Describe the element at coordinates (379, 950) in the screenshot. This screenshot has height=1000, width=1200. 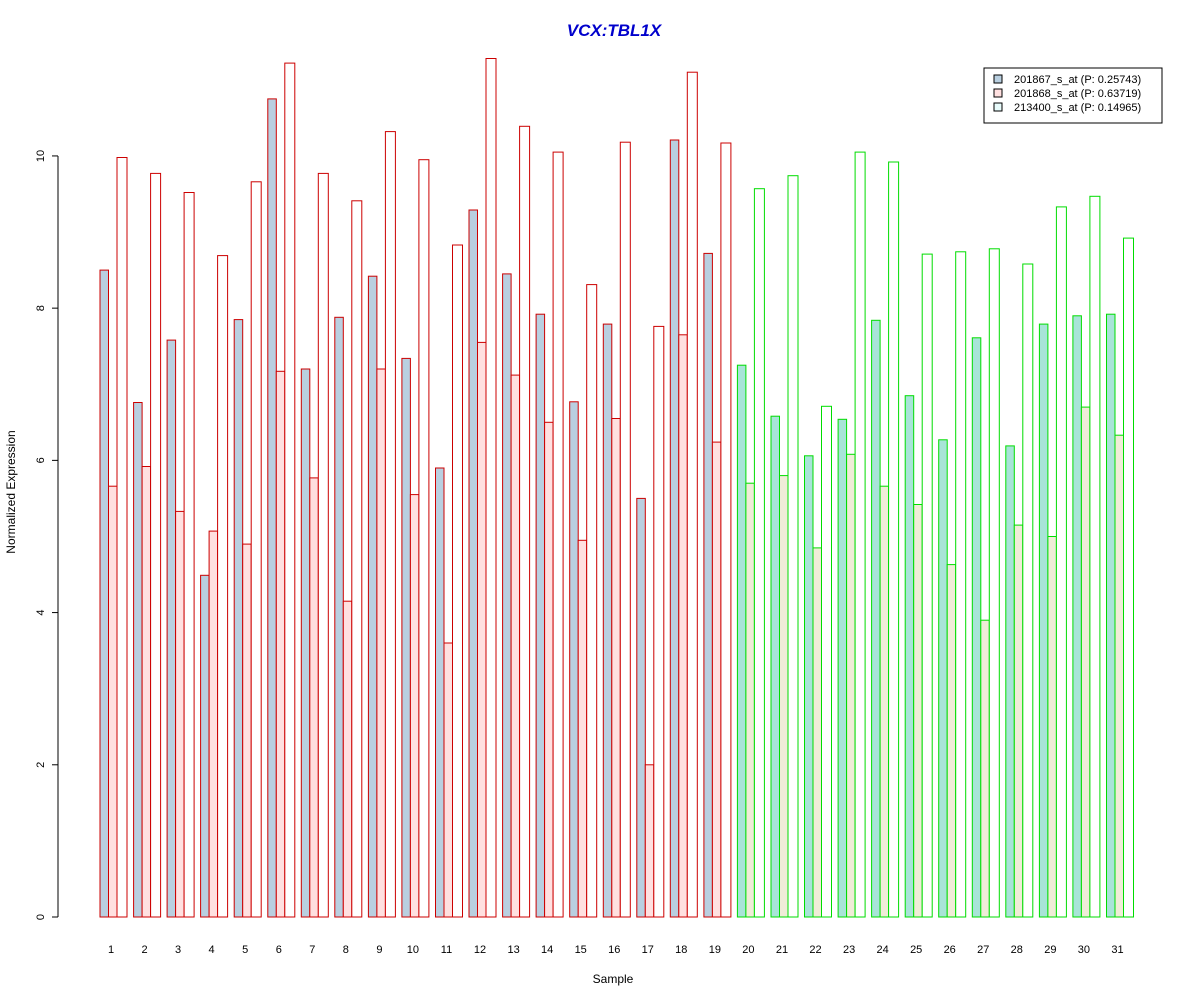
I see `x-tick-label: 9` at that location.